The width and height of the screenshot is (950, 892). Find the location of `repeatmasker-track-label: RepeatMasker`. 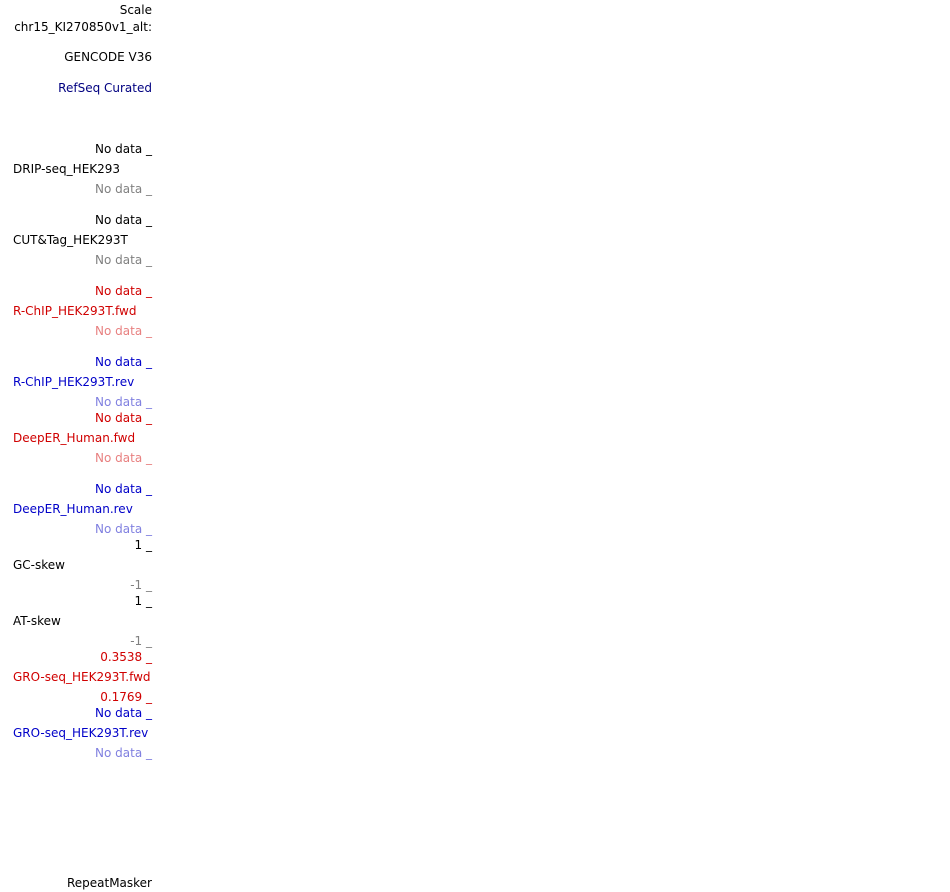

repeatmasker-track-label: RepeatMasker is located at coordinates (109, 883).